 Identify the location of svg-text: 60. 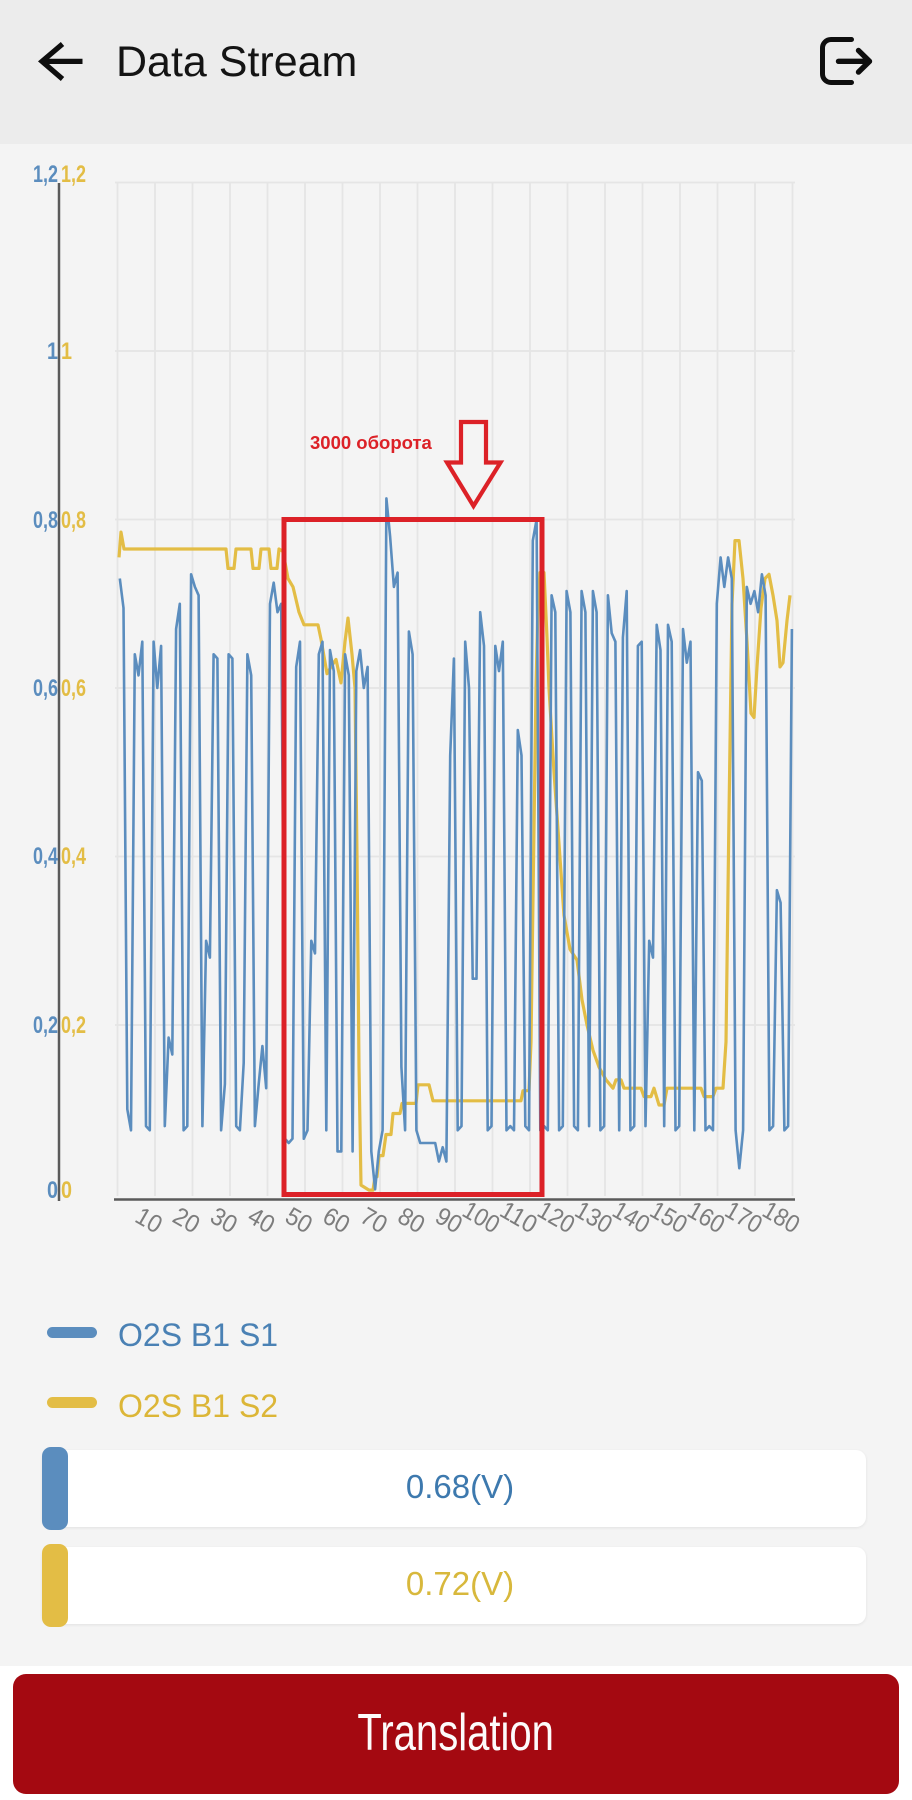
(336, 1220).